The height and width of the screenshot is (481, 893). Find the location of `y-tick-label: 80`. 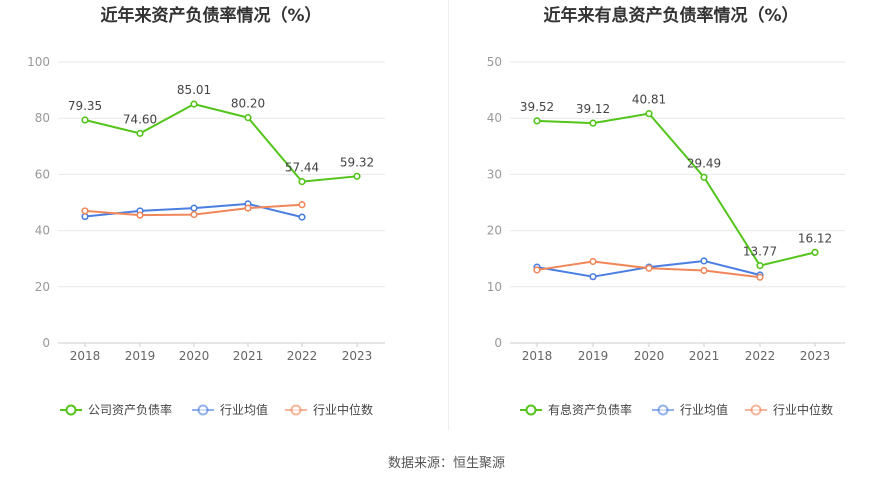

y-tick-label: 80 is located at coordinates (42, 118).